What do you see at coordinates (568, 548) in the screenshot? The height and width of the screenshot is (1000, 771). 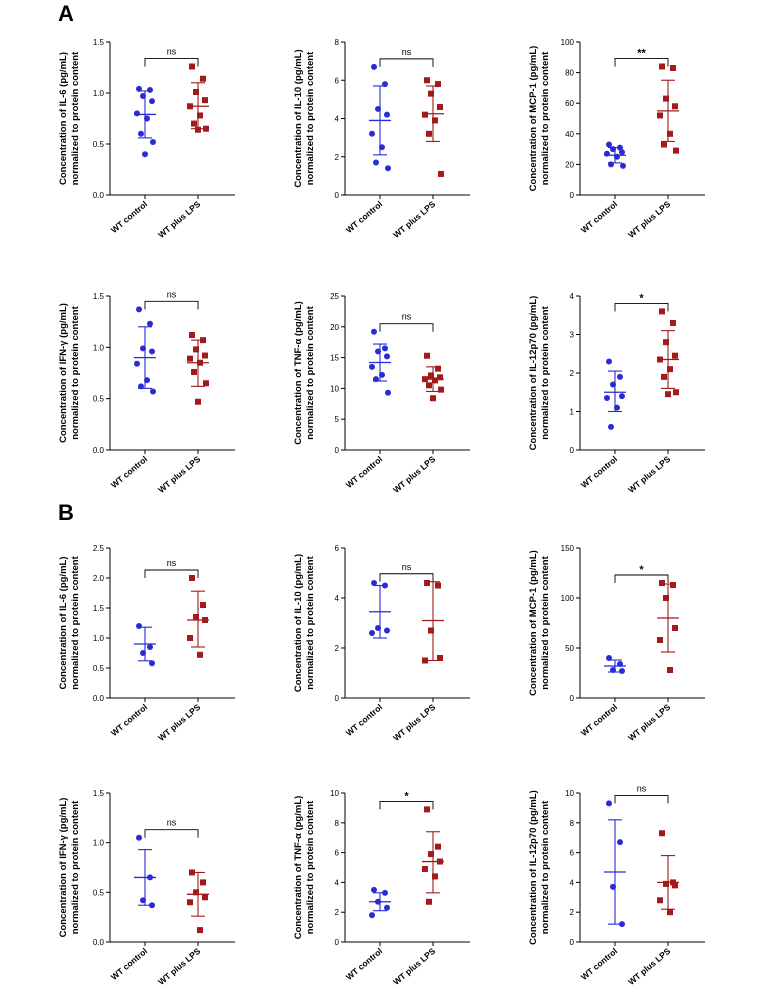 I see `y-tick-label: 150` at bounding box center [568, 548].